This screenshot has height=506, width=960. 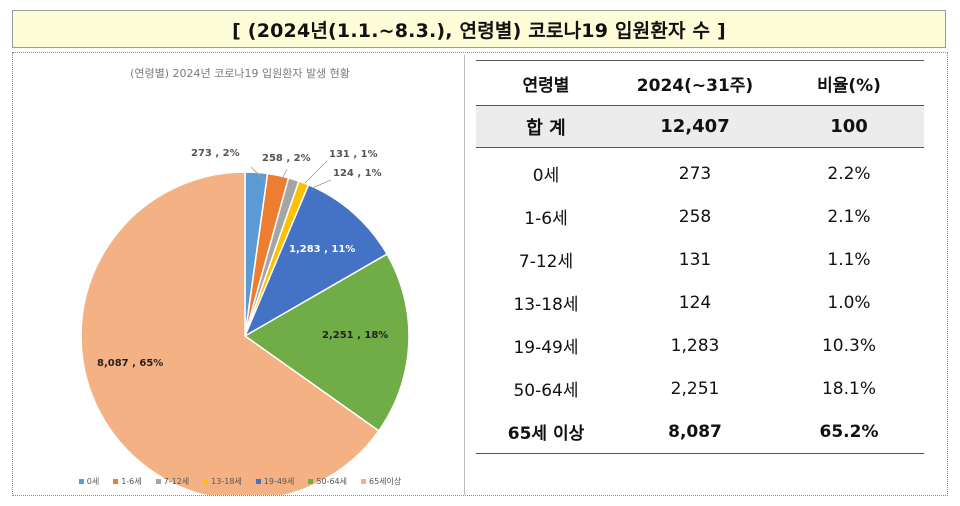 What do you see at coordinates (131, 481) in the screenshot?
I see `legend-label: 1-6세` at bounding box center [131, 481].